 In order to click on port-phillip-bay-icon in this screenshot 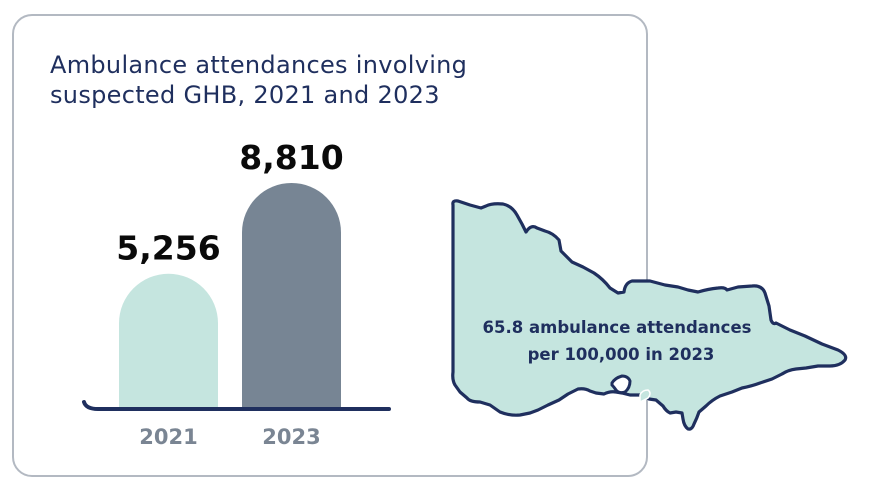, I will do `click(621, 384)`.